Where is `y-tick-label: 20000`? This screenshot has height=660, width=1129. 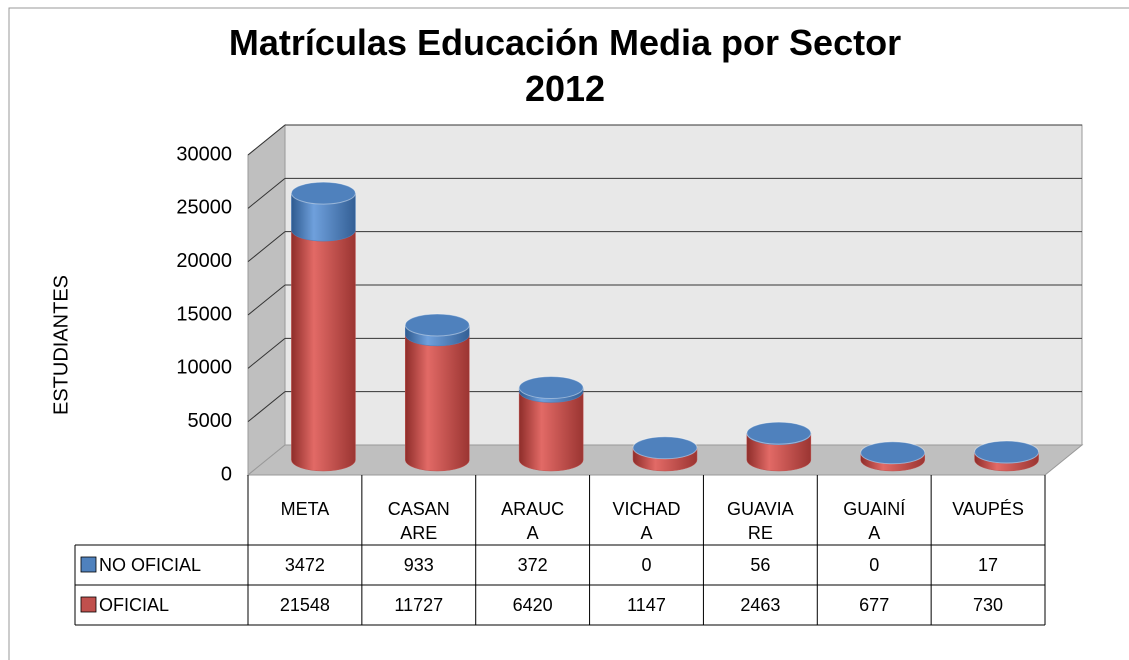
y-tick-label: 20000 is located at coordinates (204, 261).